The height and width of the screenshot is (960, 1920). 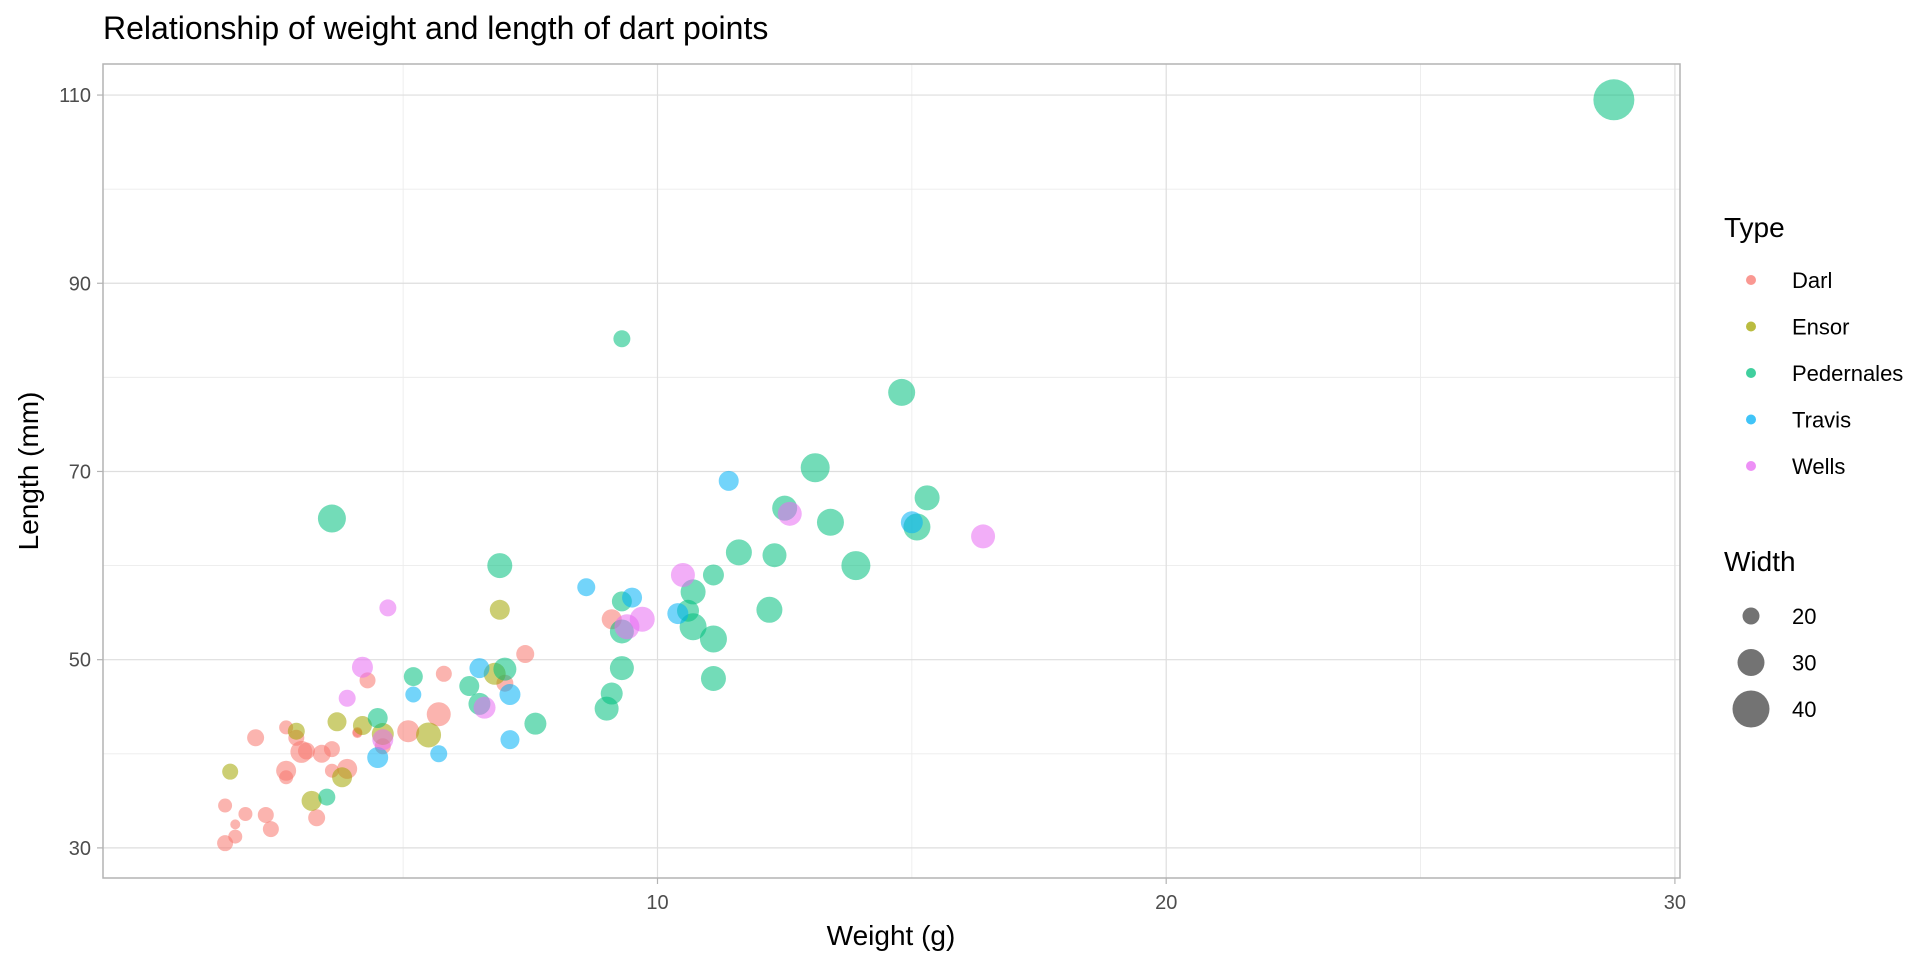 I want to click on legend-label-pedernales: Pedernales, so click(x=1847, y=373).